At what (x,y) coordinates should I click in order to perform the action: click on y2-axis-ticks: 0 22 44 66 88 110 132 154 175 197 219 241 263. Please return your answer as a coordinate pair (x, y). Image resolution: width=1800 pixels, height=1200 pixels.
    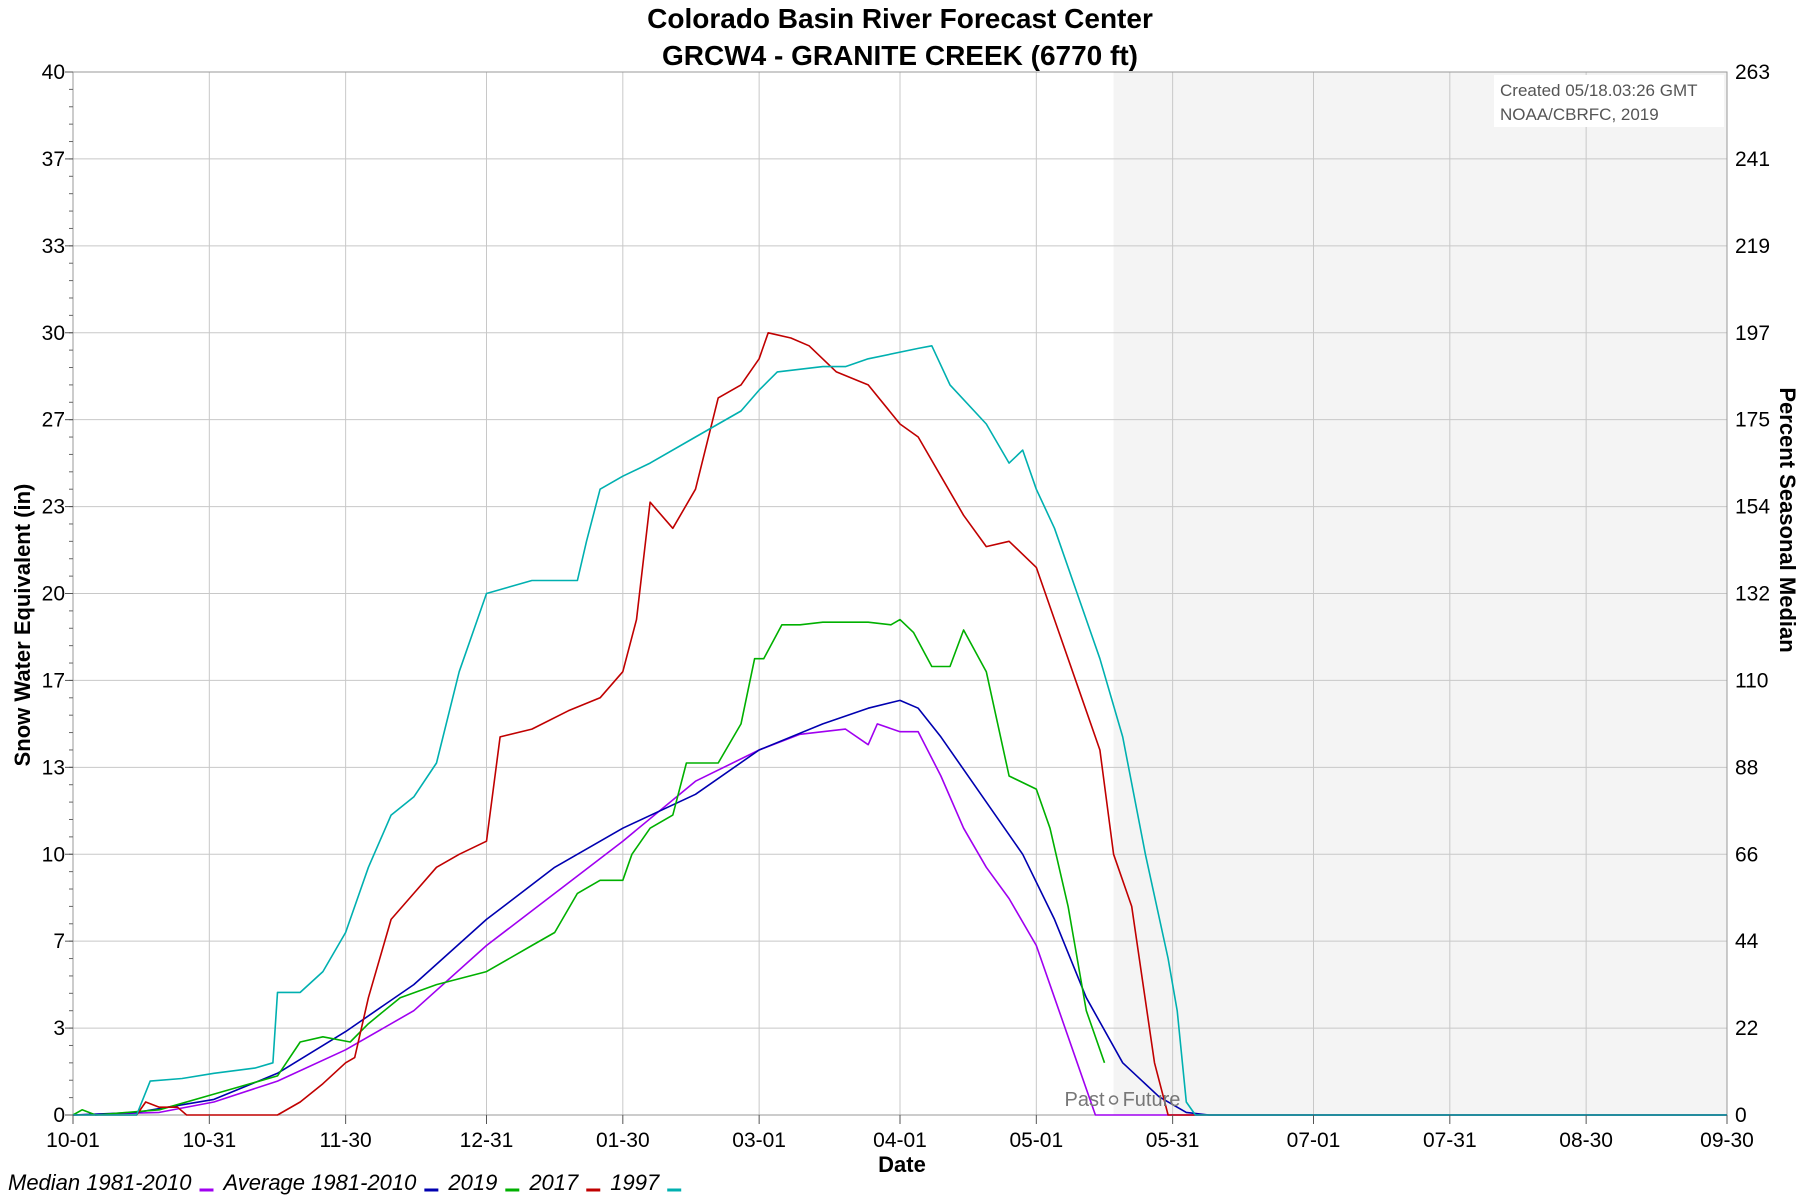
    Looking at the image, I should click on (1752, 594).